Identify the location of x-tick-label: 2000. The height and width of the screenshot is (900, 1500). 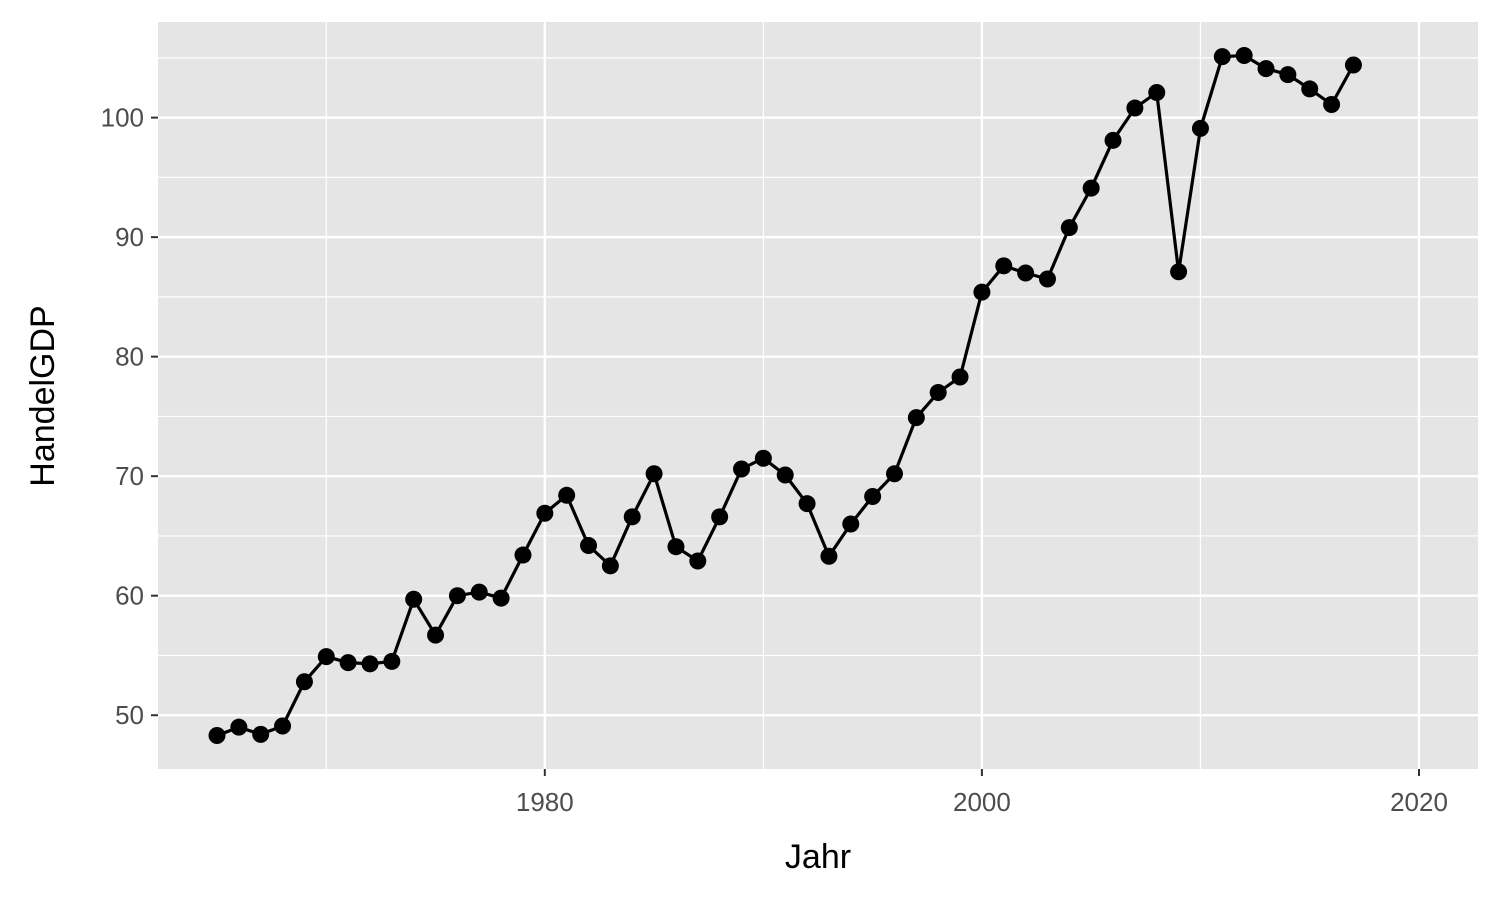
(982, 802).